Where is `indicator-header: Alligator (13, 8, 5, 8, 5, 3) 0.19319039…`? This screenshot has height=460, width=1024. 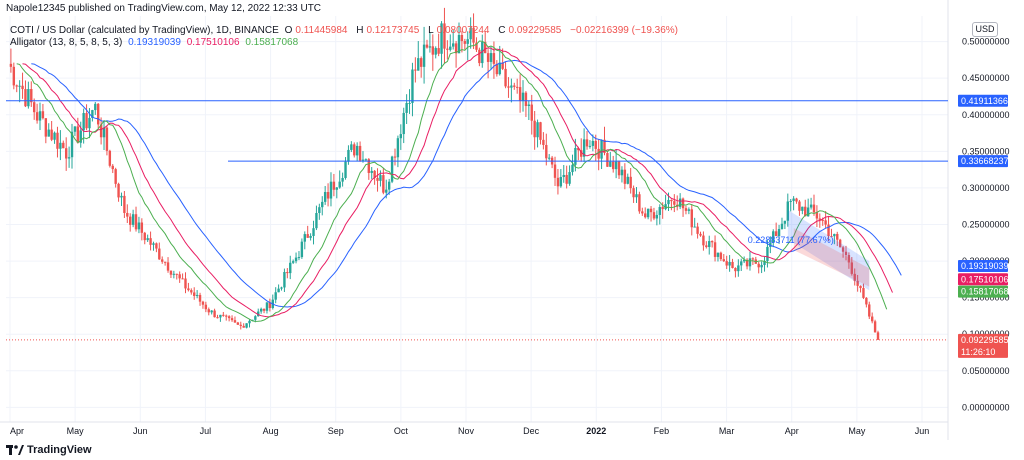
indicator-header: Alligator (13, 8, 5, 8, 5, 3) 0.19319039… is located at coordinates (155, 42).